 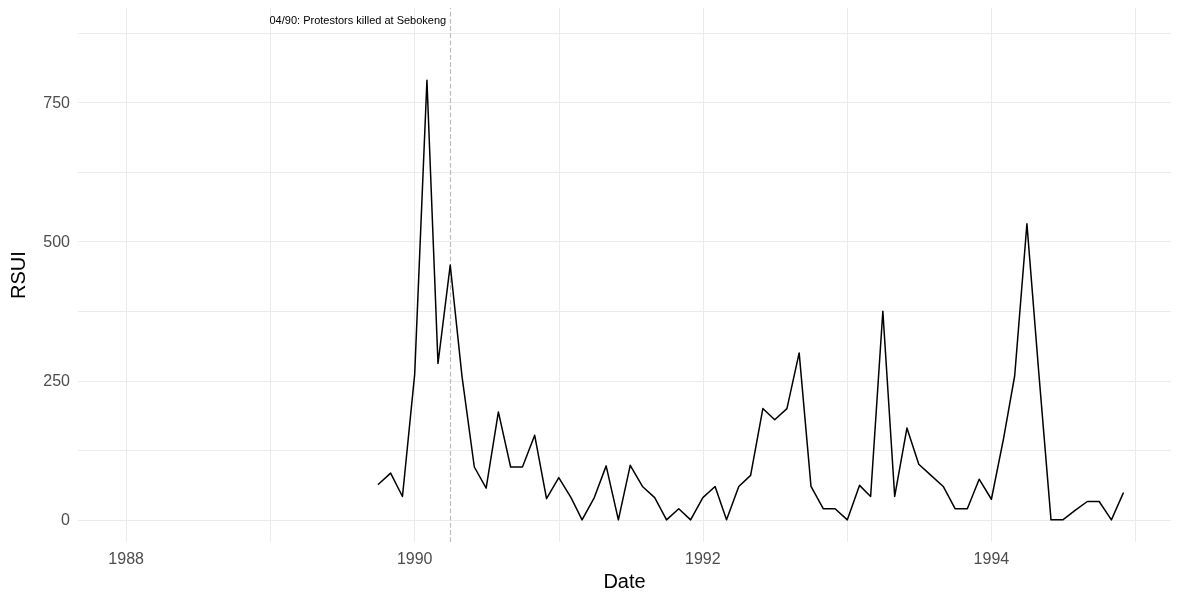 What do you see at coordinates (57, 103) in the screenshot?
I see `y-tick-label: 750` at bounding box center [57, 103].